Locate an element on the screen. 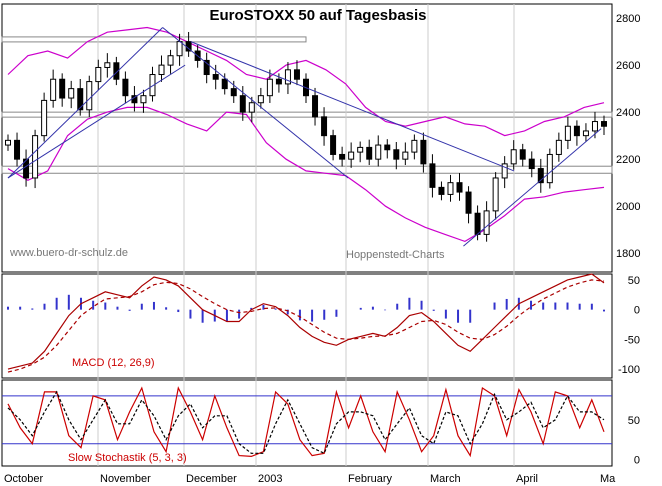 This screenshot has height=486, width=662. chart-title: EuroSTOXX 50 auf Tagesbasis is located at coordinates (317, 15).